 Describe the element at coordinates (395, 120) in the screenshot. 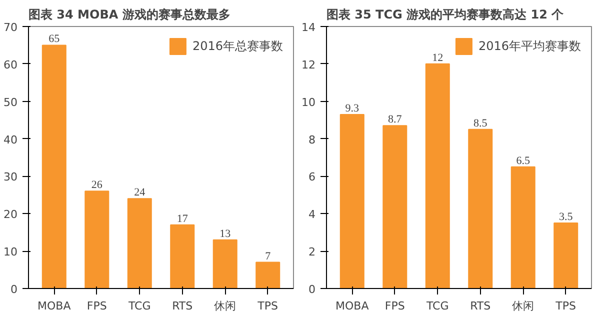

I see `data-label: 8.7` at that location.